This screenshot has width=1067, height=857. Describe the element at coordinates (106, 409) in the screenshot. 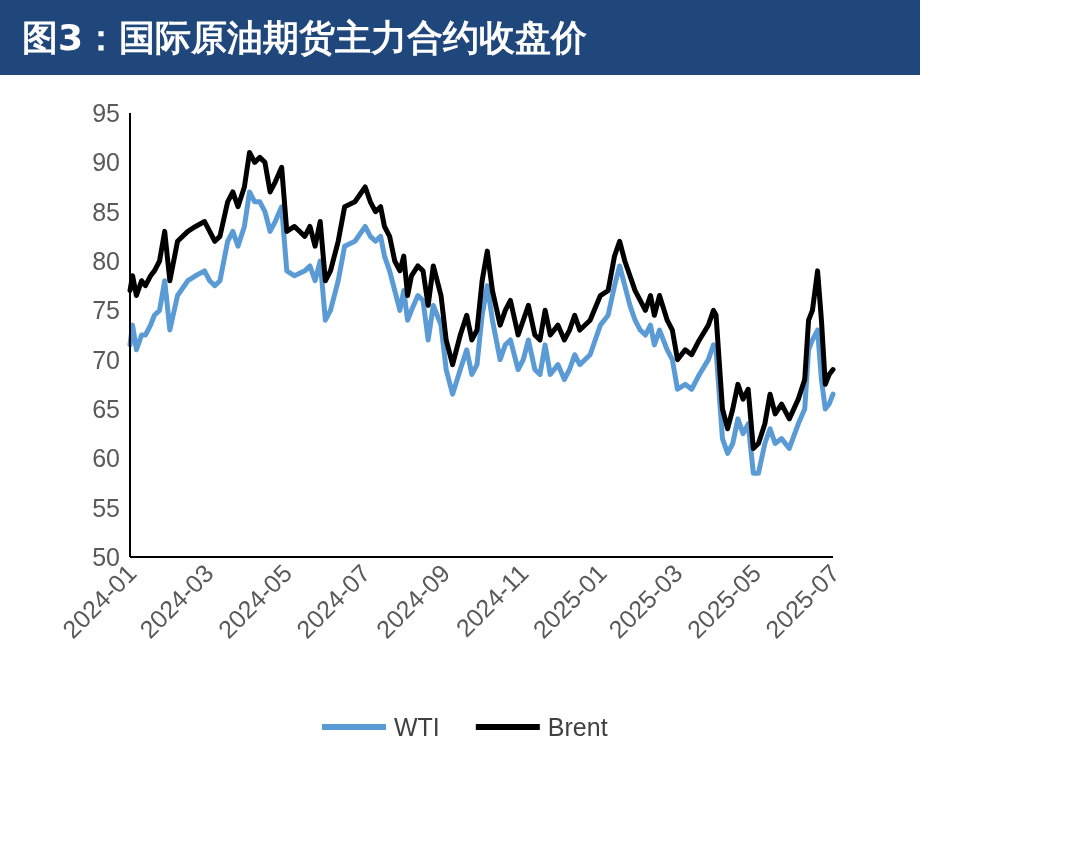

I see `y-tick-label: 65` at that location.